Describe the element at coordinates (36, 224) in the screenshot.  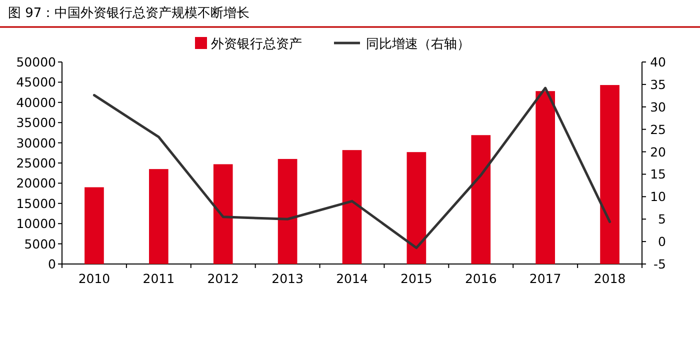
I see `y-tick-label: 10000` at that location.